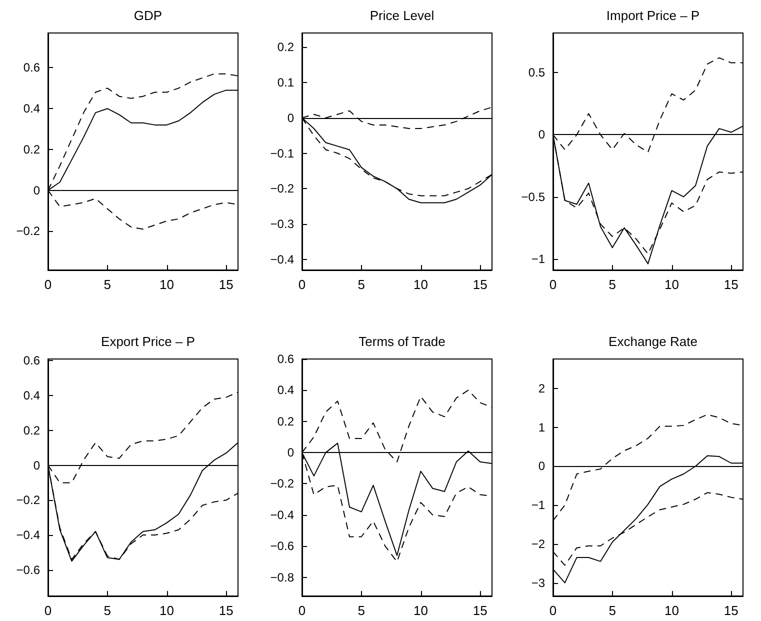 The width and height of the screenshot is (761, 621). What do you see at coordinates (282, 577) in the screenshot?
I see `y-tick-label: −0.8` at bounding box center [282, 577].